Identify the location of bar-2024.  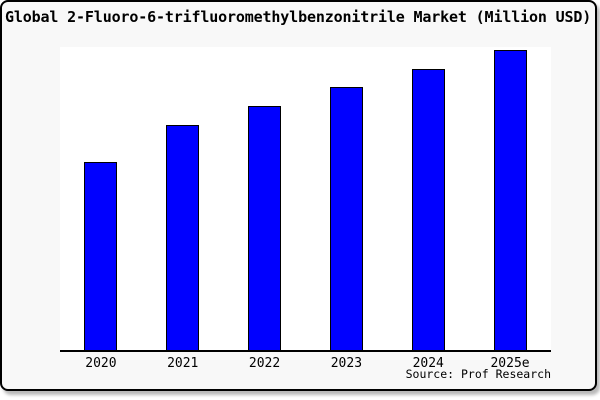
(428, 209).